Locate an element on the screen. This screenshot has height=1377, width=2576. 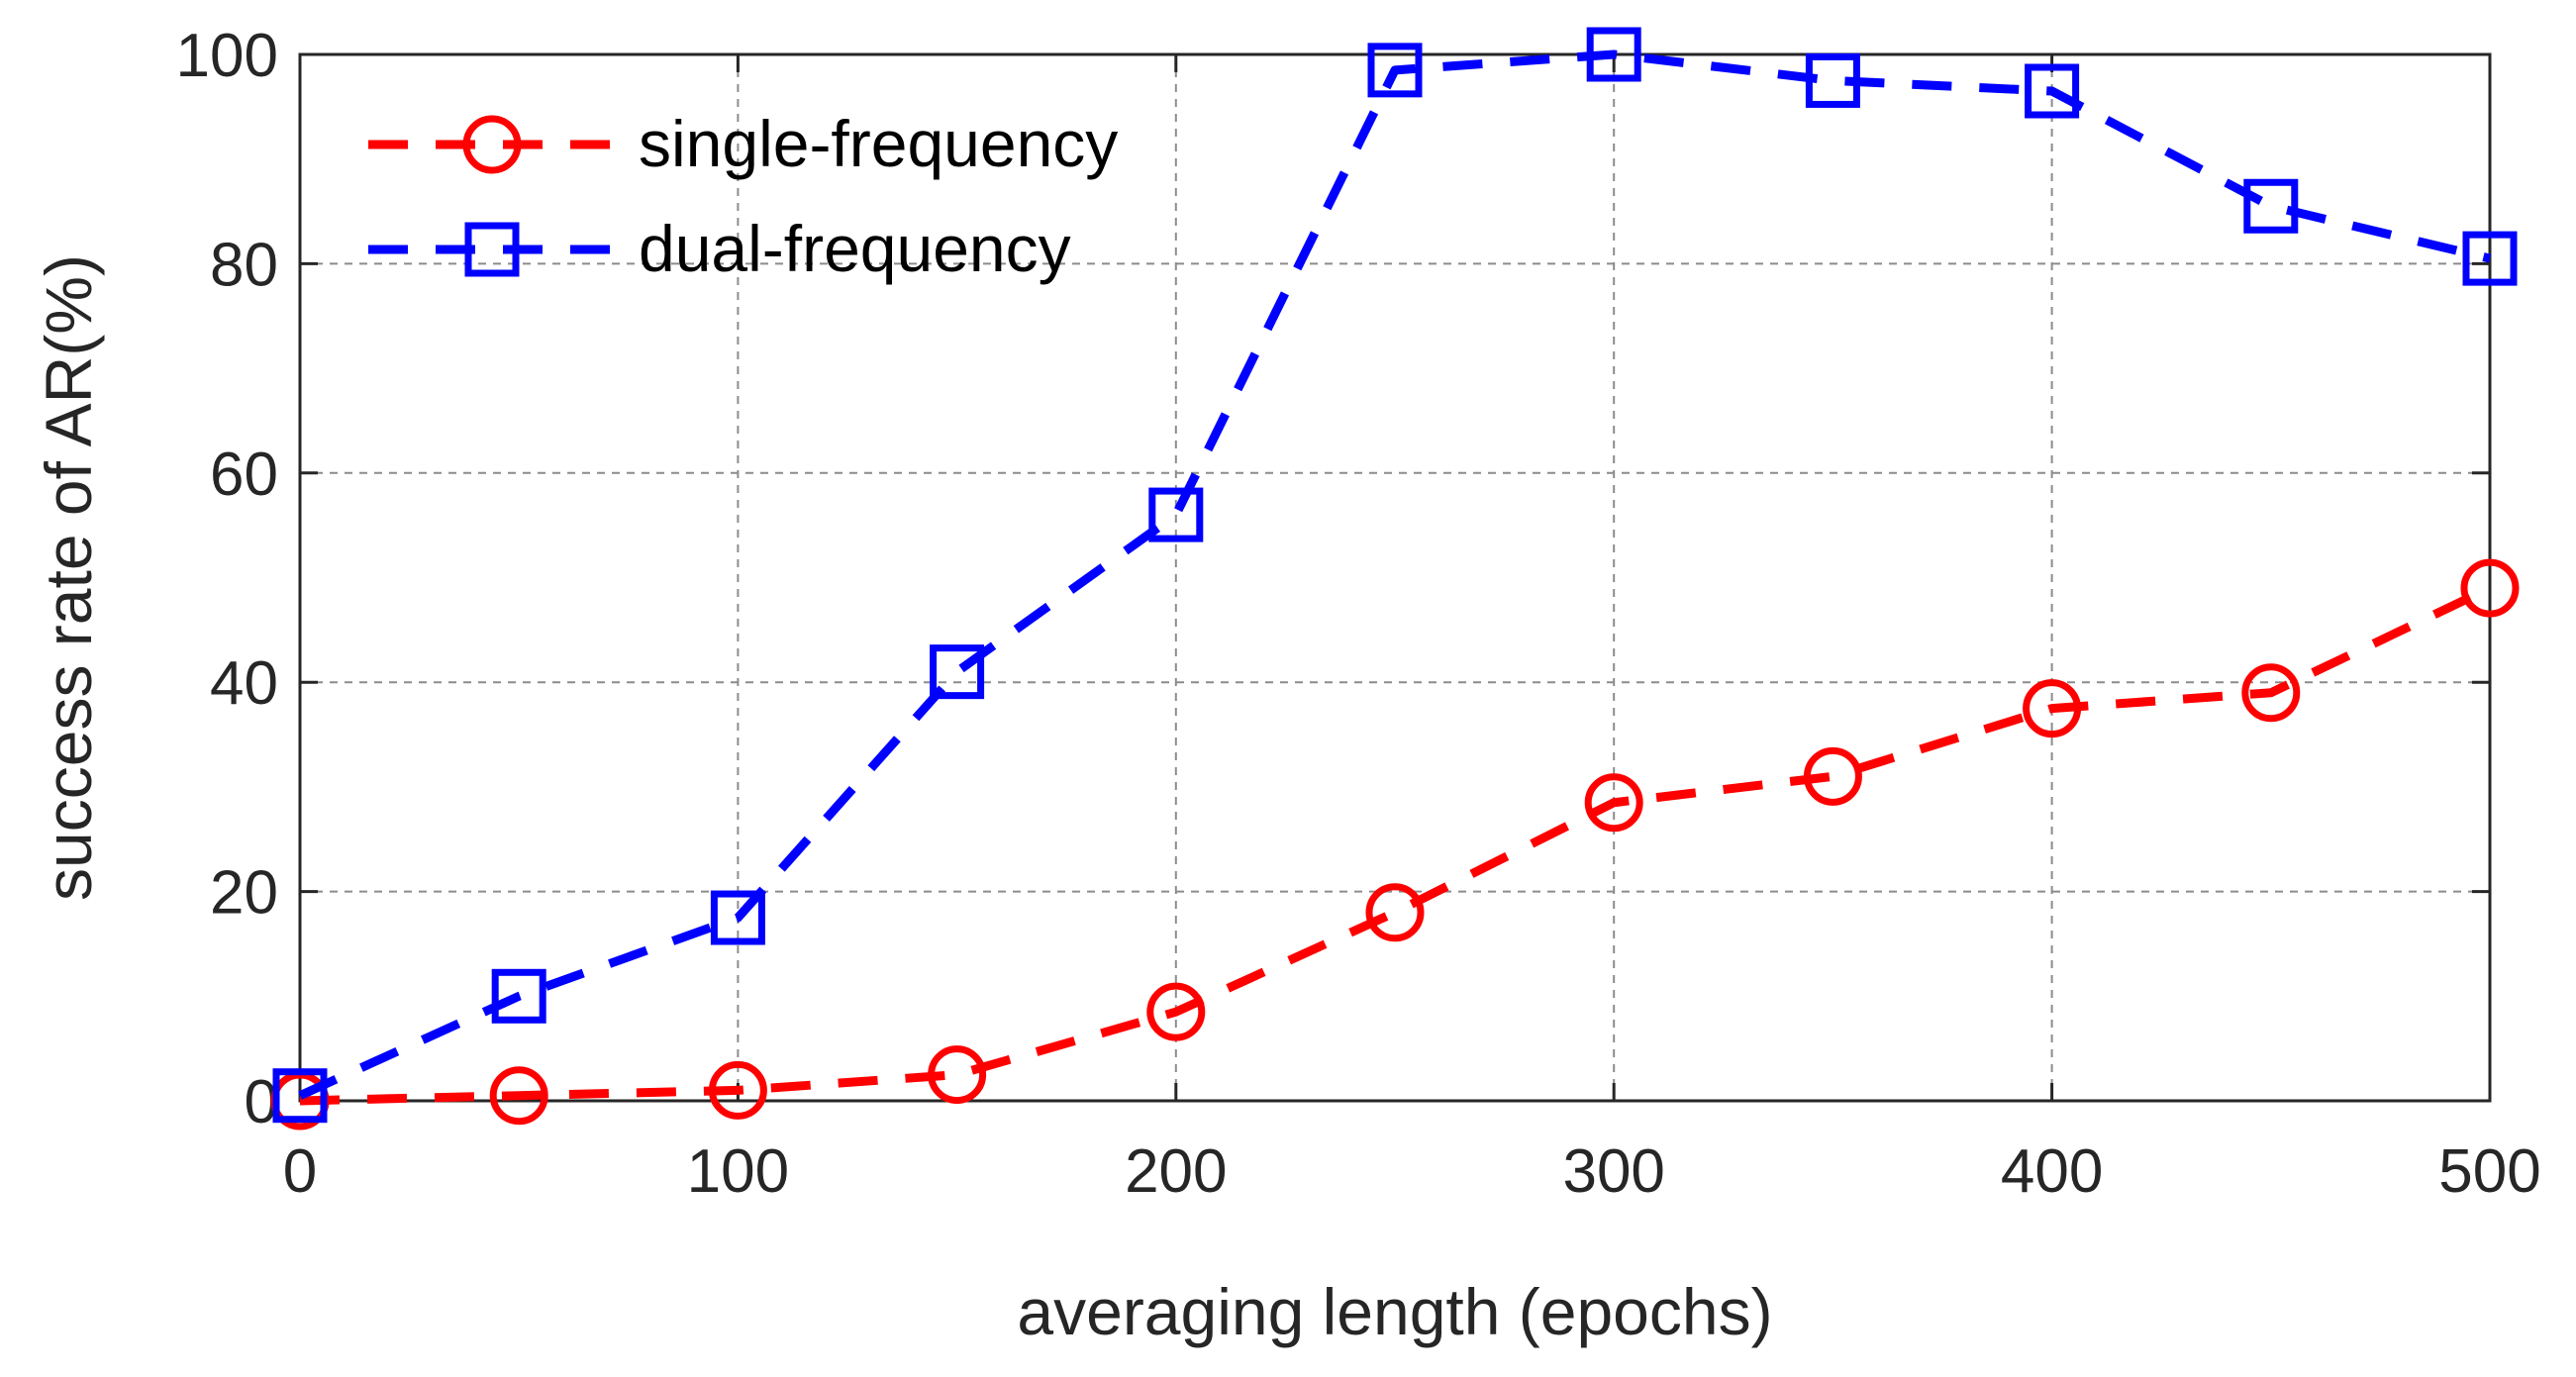
x-tick-label-500: 500 is located at coordinates (2489, 1171).